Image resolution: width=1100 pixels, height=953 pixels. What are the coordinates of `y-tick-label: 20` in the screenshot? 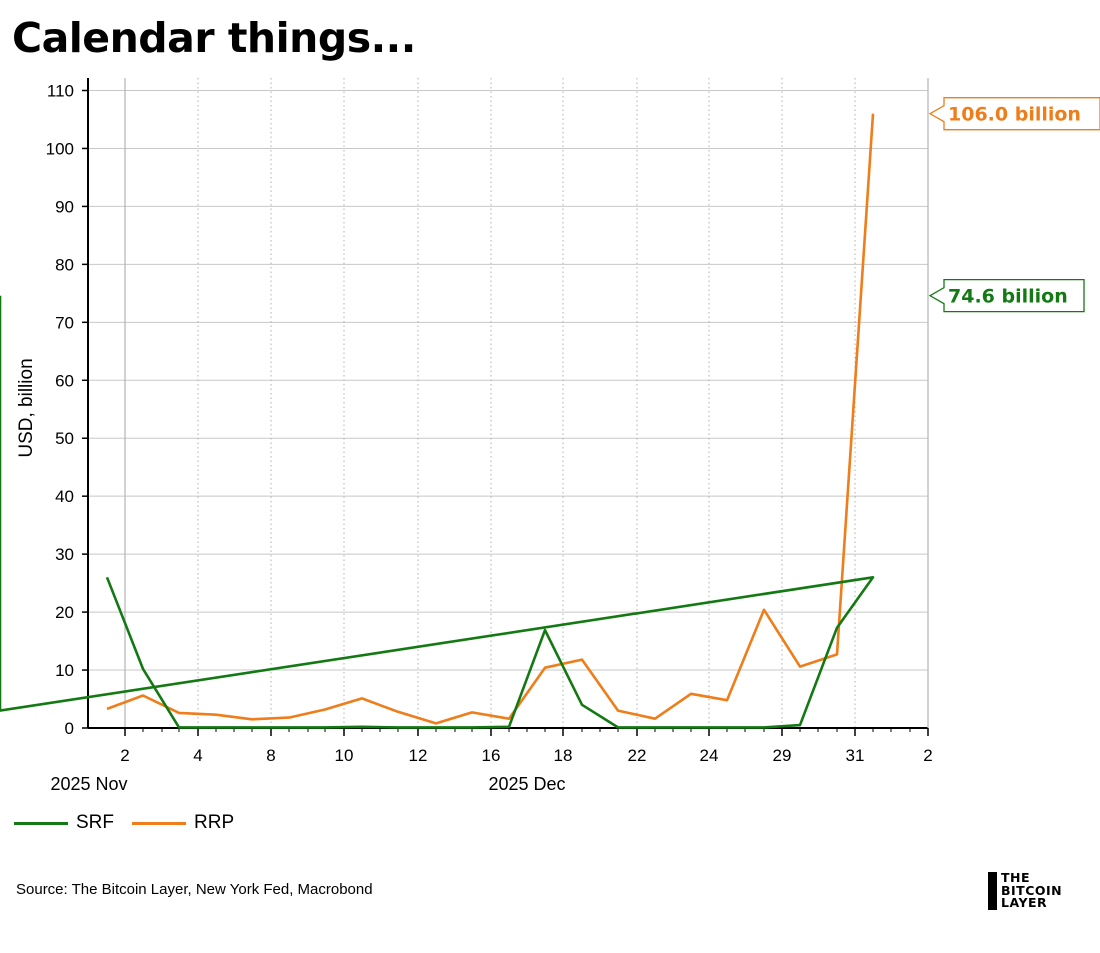 It's located at (64, 612).